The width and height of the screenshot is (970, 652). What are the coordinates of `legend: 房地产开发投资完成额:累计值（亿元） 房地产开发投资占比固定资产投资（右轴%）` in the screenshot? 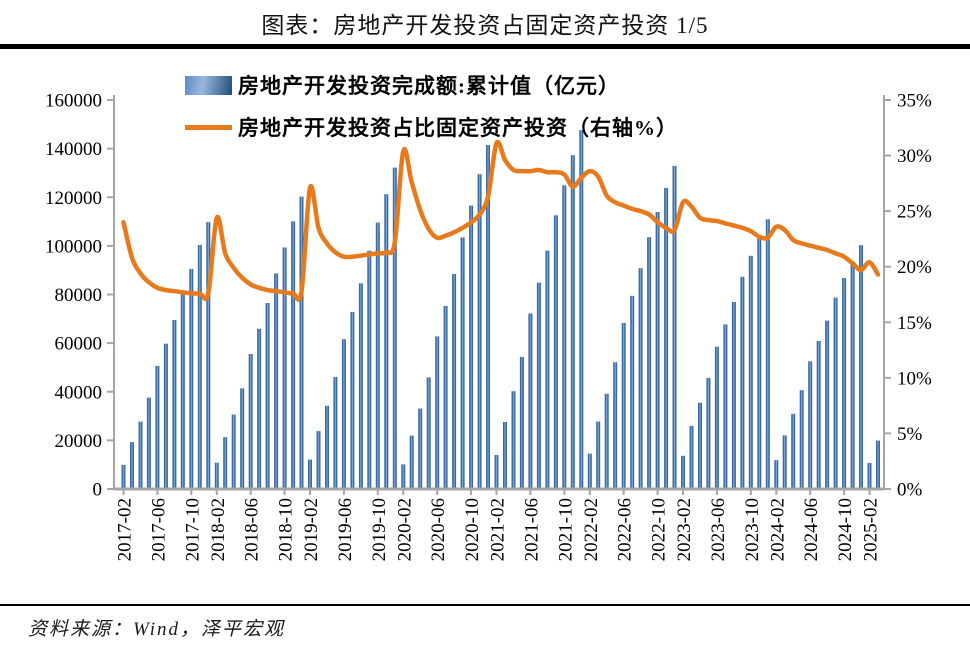 It's located at (431, 106).